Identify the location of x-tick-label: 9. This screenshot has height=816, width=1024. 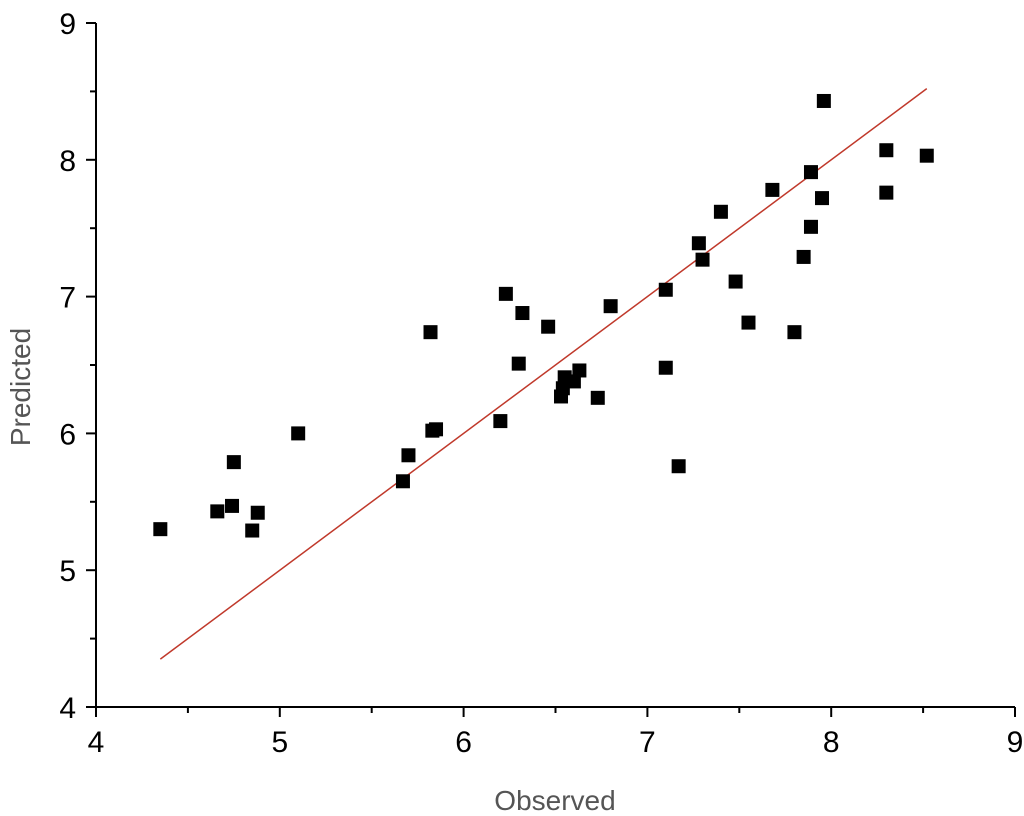
(1015, 742).